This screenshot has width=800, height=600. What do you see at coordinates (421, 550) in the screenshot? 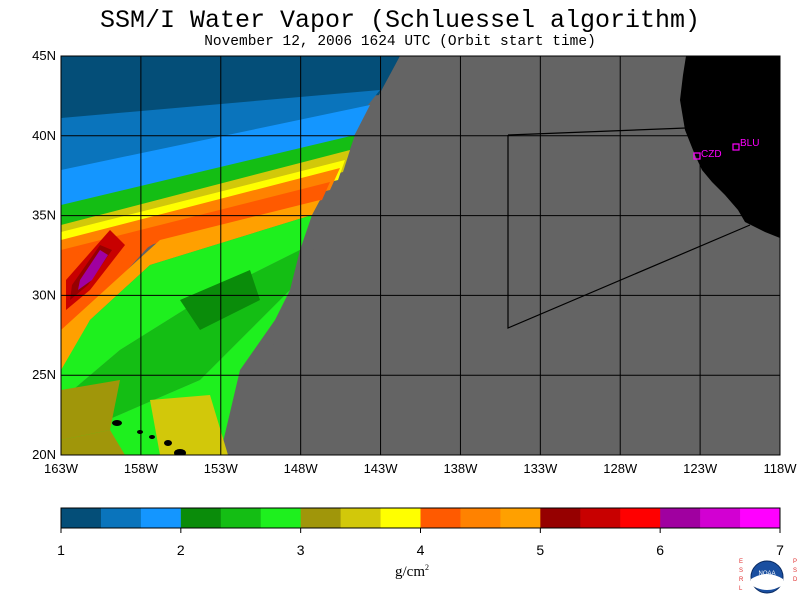
I see `colorbar-tick-label: 4` at bounding box center [421, 550].